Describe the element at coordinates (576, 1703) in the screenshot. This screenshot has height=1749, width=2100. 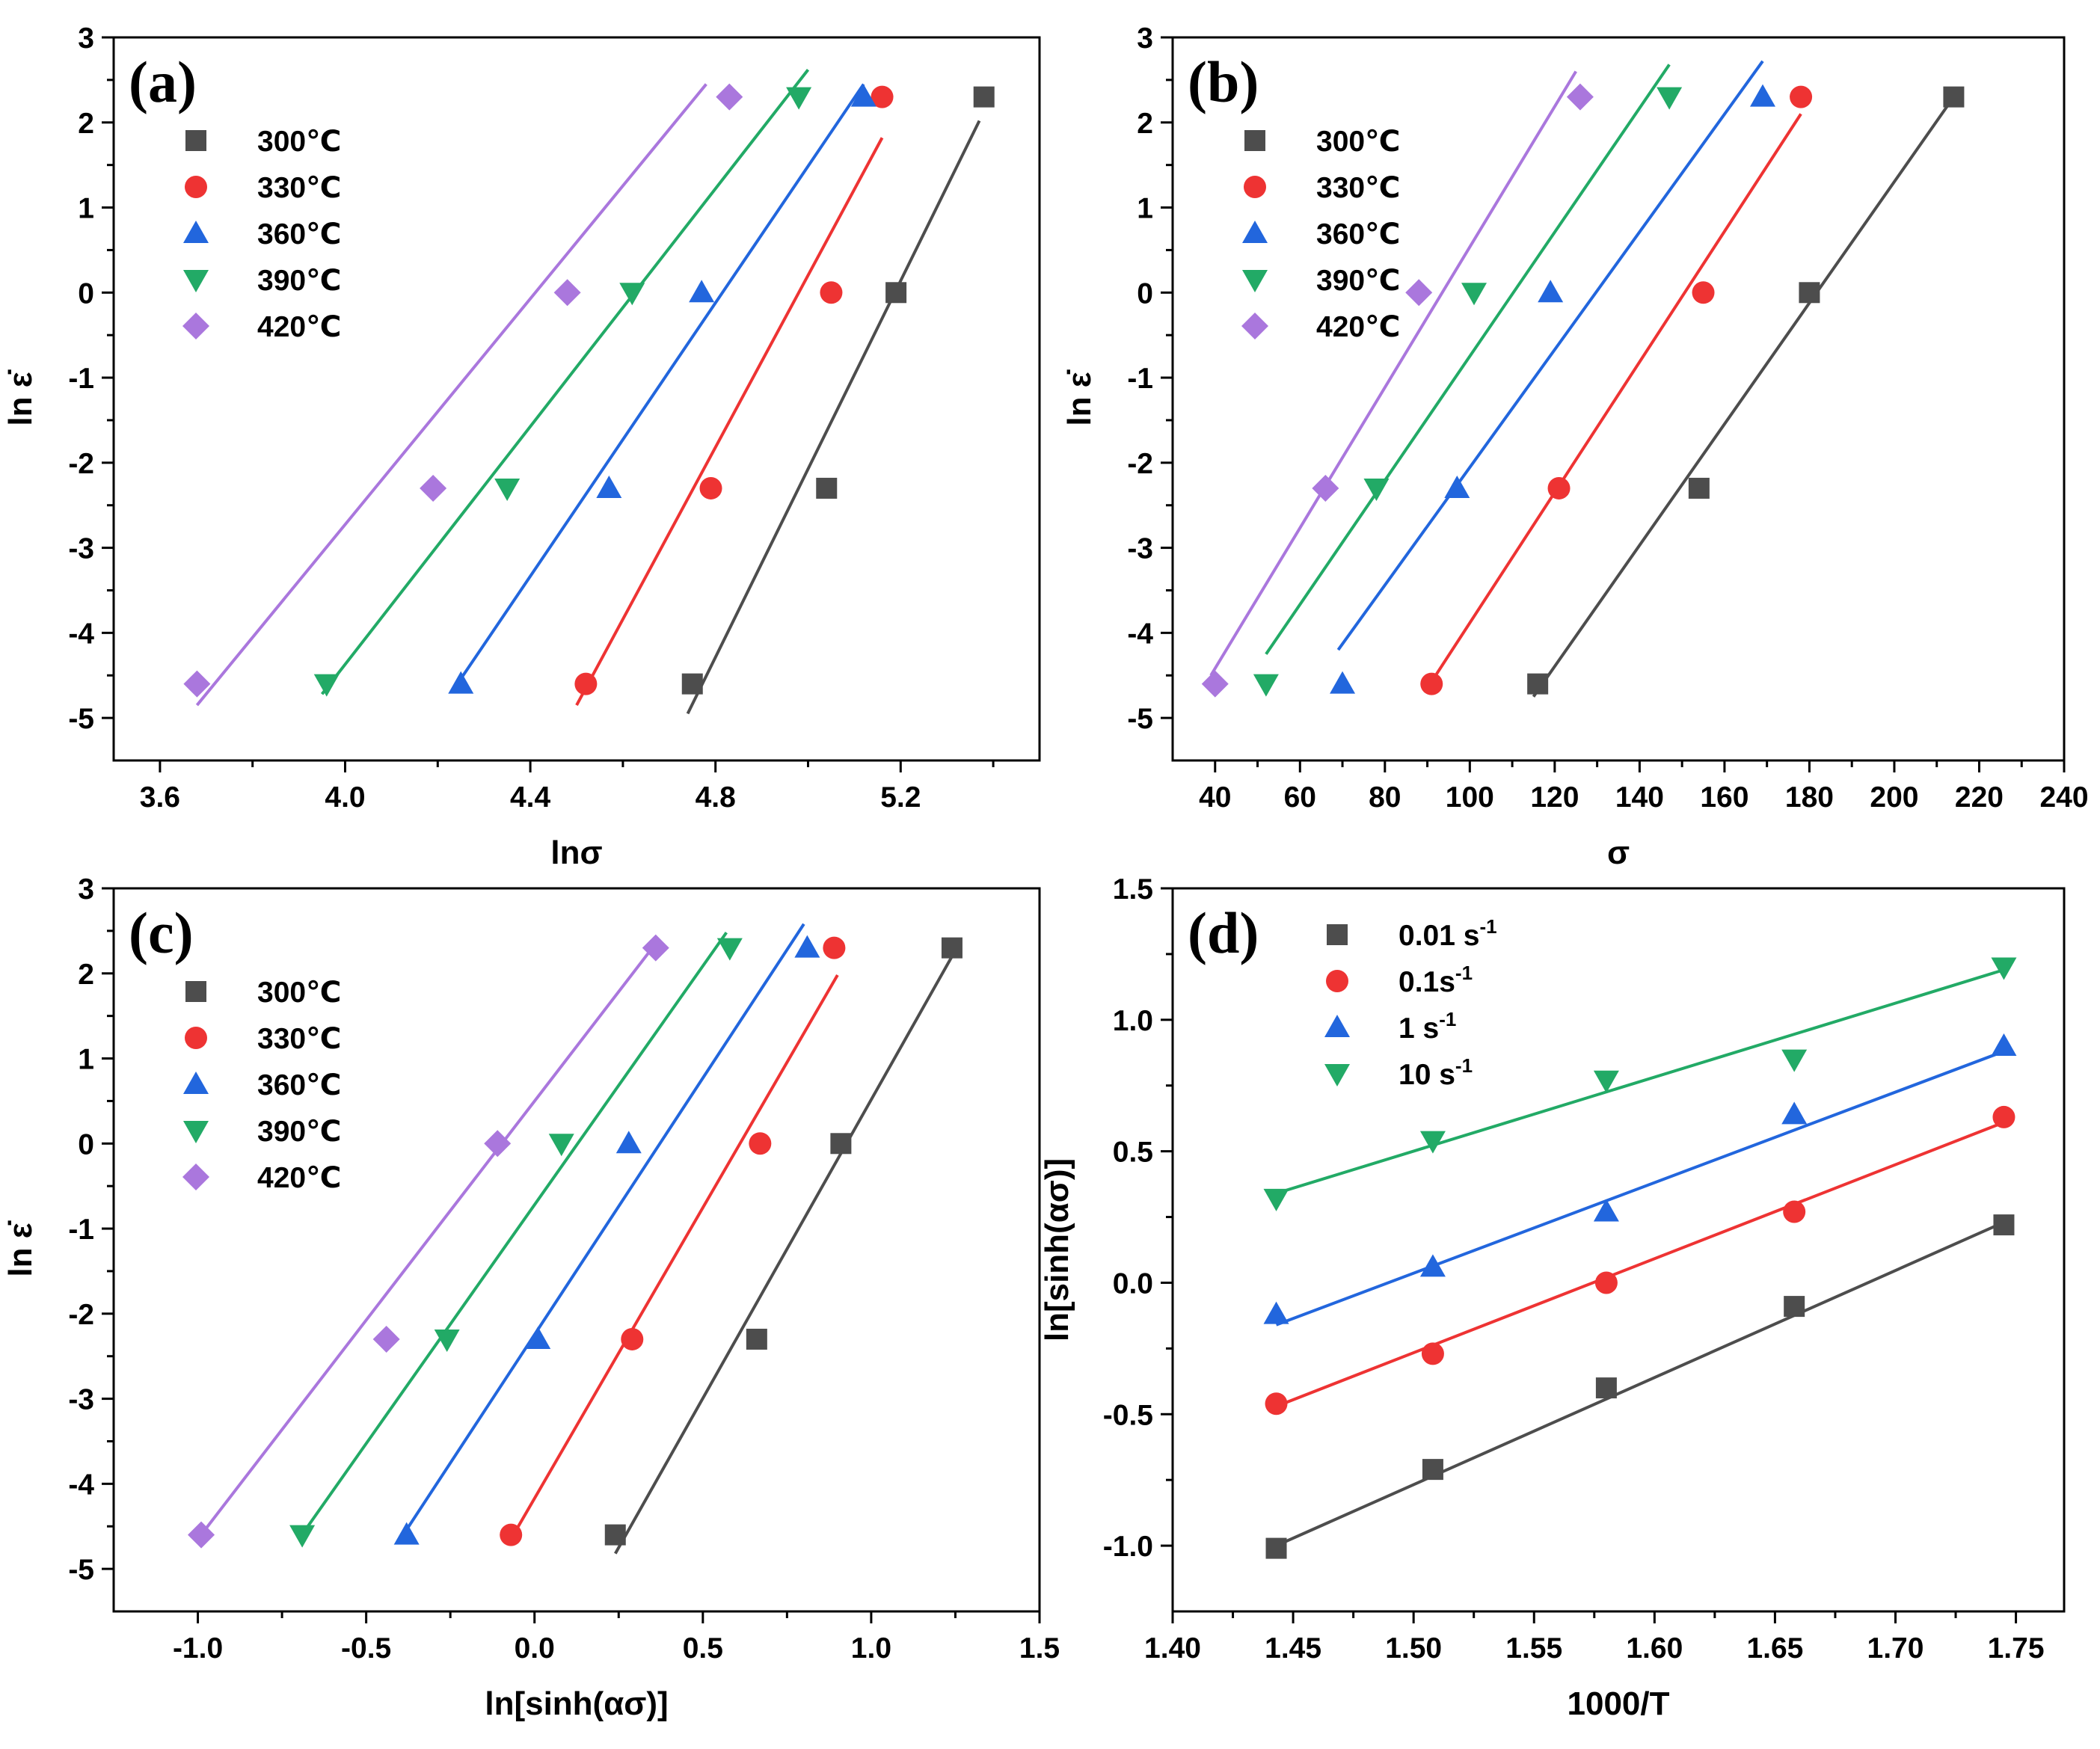
I see `x-axis-title: ln[sinh(ασ)]` at that location.